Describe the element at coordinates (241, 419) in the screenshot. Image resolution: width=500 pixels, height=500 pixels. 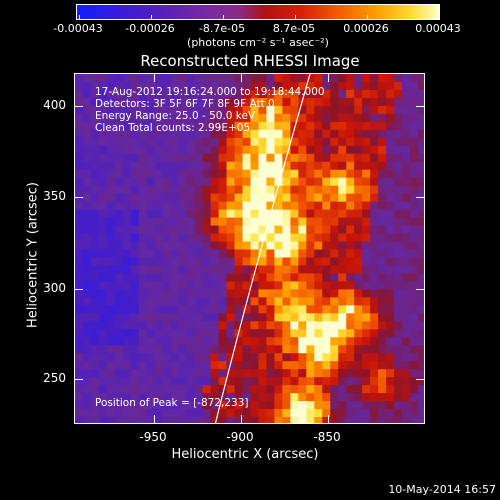
I see `x-tick-mark` at that location.